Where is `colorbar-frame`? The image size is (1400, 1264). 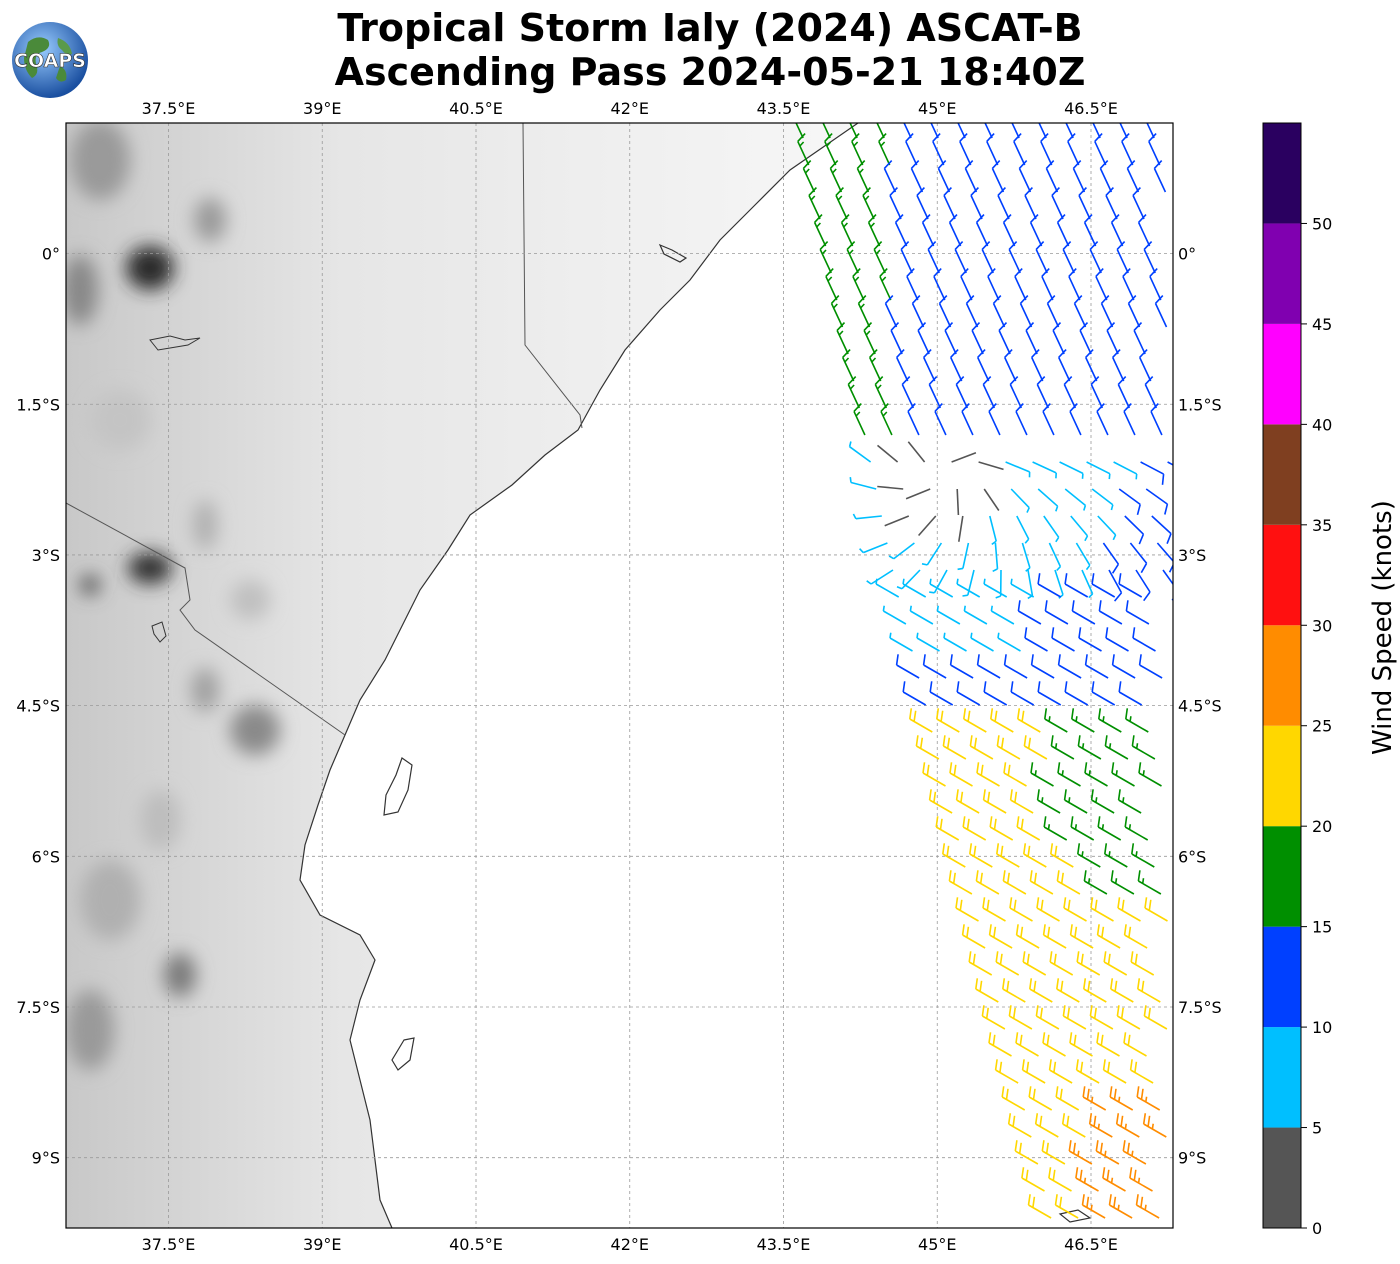
colorbar-frame is located at coordinates (1282, 675).